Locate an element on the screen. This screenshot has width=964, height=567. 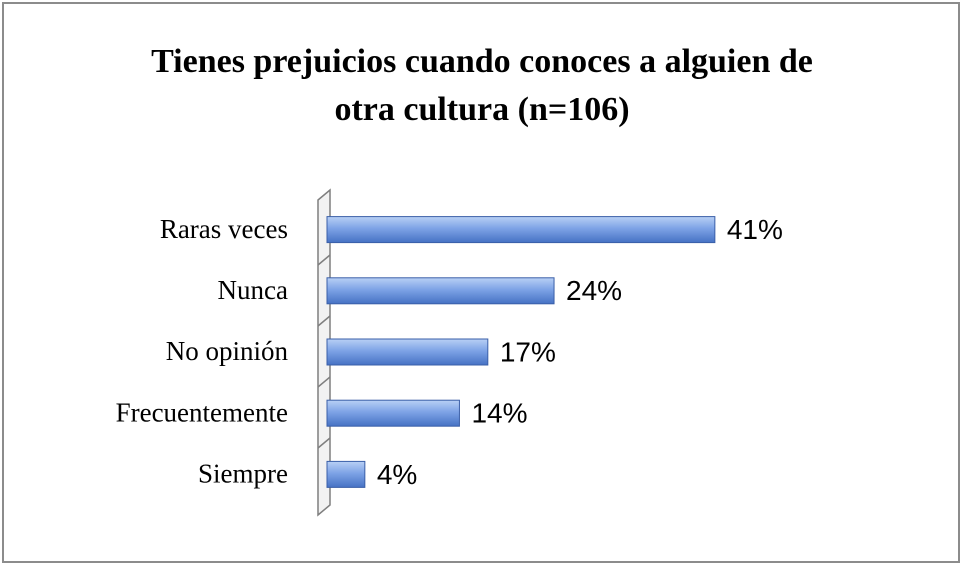
category-label: Raras veces is located at coordinates (224, 229).